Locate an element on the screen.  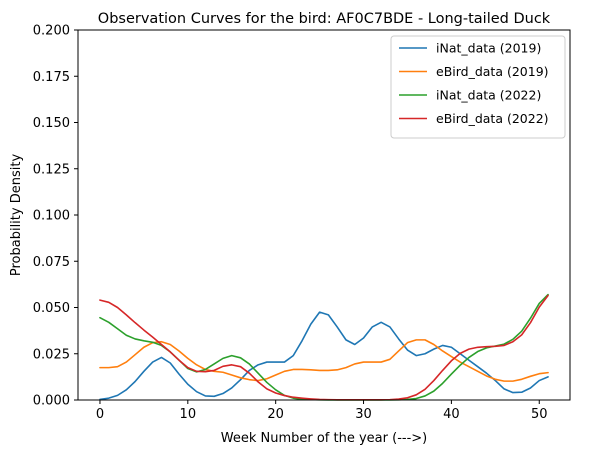
x-axis-label: Week Number of the year (--->) is located at coordinates (324, 438).